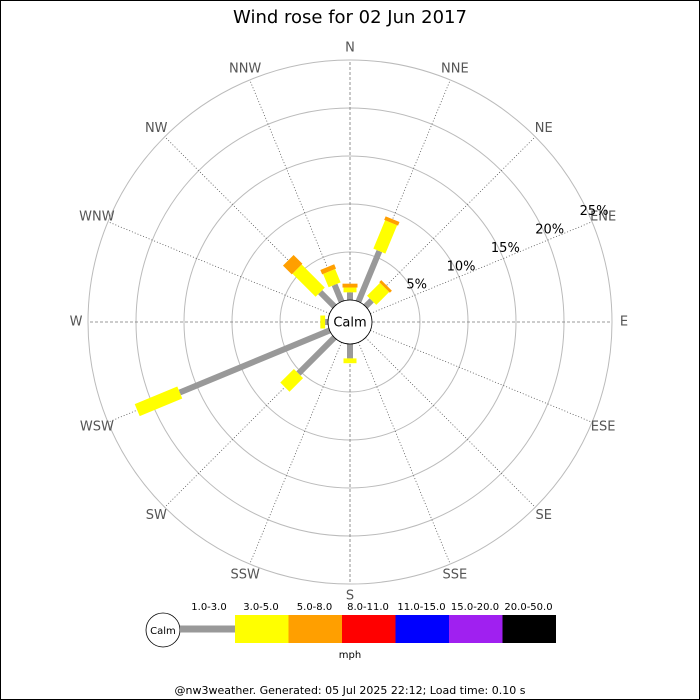 Image resolution: width=700 pixels, height=700 pixels. I want to click on legend-label: 5.0-8.0, so click(314, 607).